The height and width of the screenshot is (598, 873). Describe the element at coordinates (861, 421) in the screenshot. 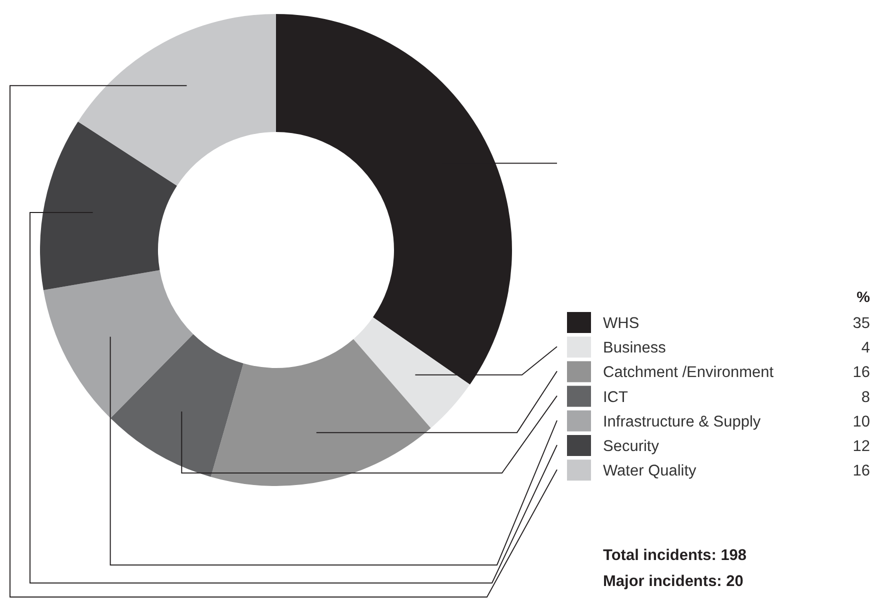

I see `data-label: 10` at that location.